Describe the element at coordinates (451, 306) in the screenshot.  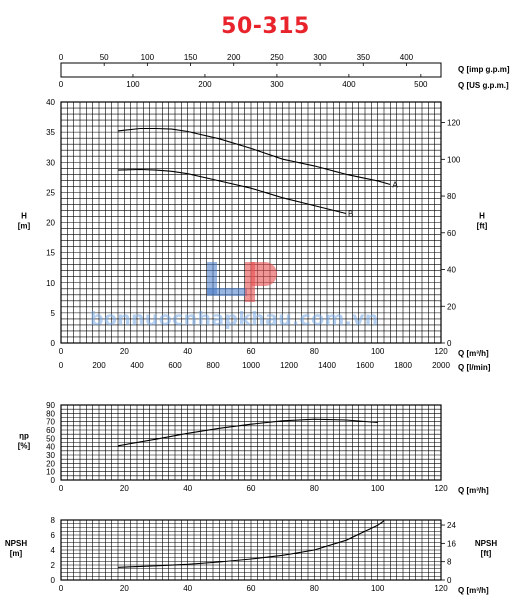
I see `right-tick-label: 20` at that location.